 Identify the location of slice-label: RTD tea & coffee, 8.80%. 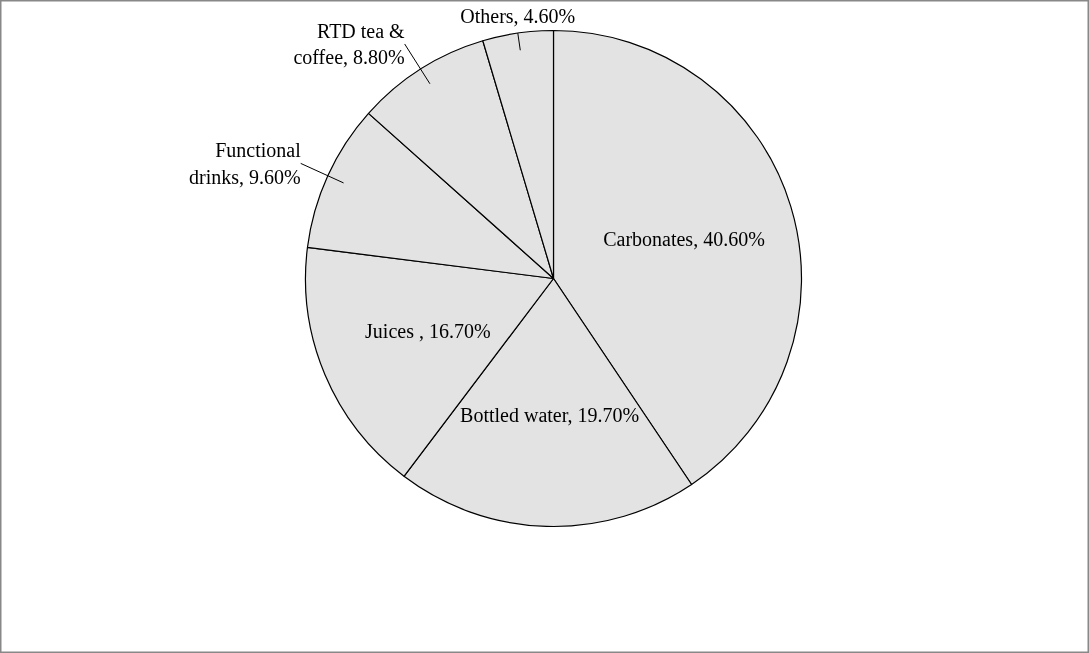
(349, 44).